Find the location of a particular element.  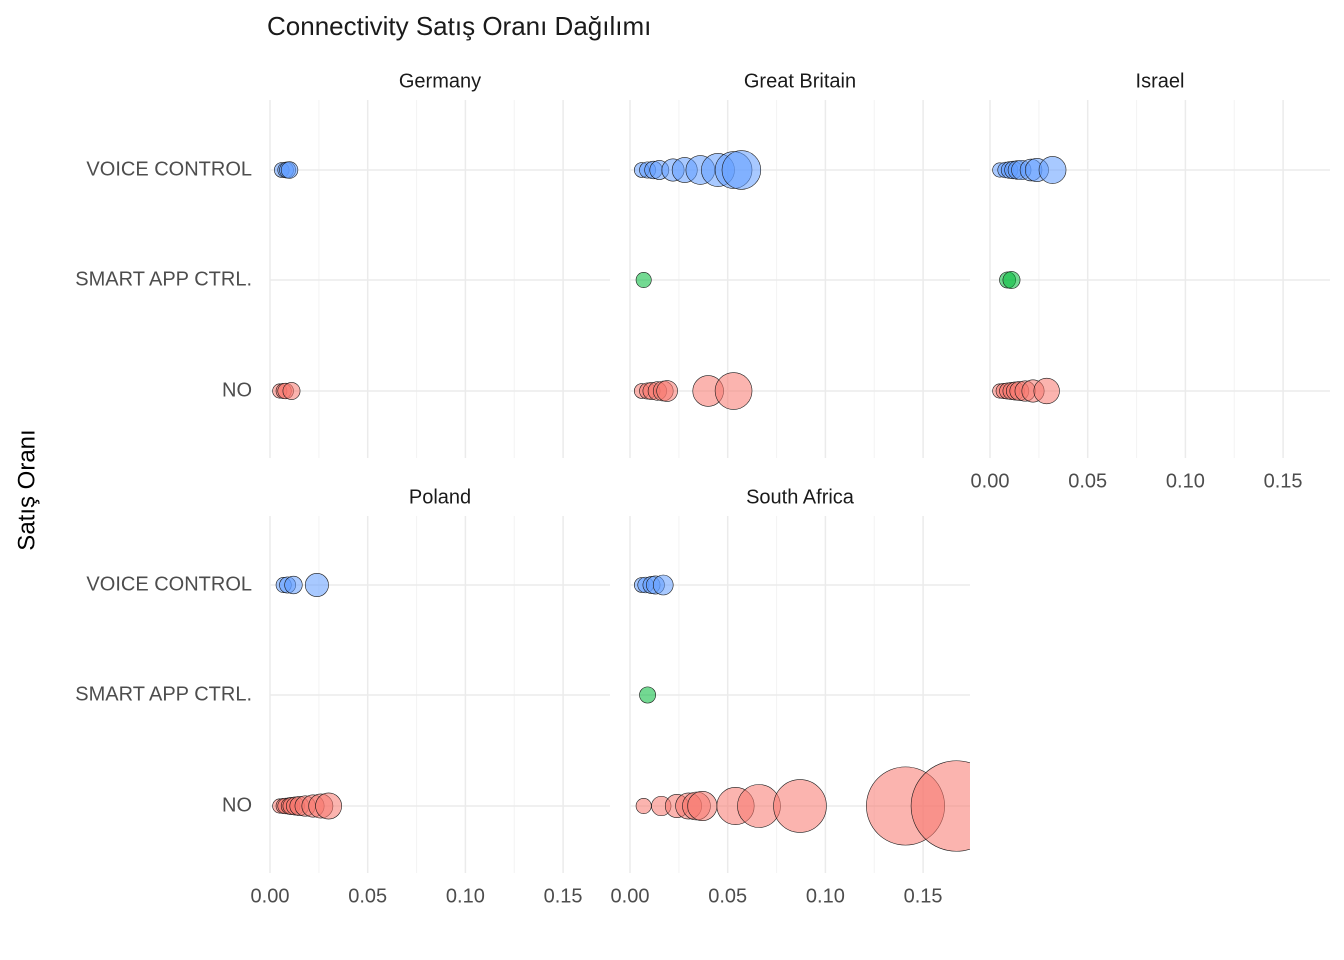

panel: South Africa 0.00 0.05 0.10 0.15 is located at coordinates (790, 696).